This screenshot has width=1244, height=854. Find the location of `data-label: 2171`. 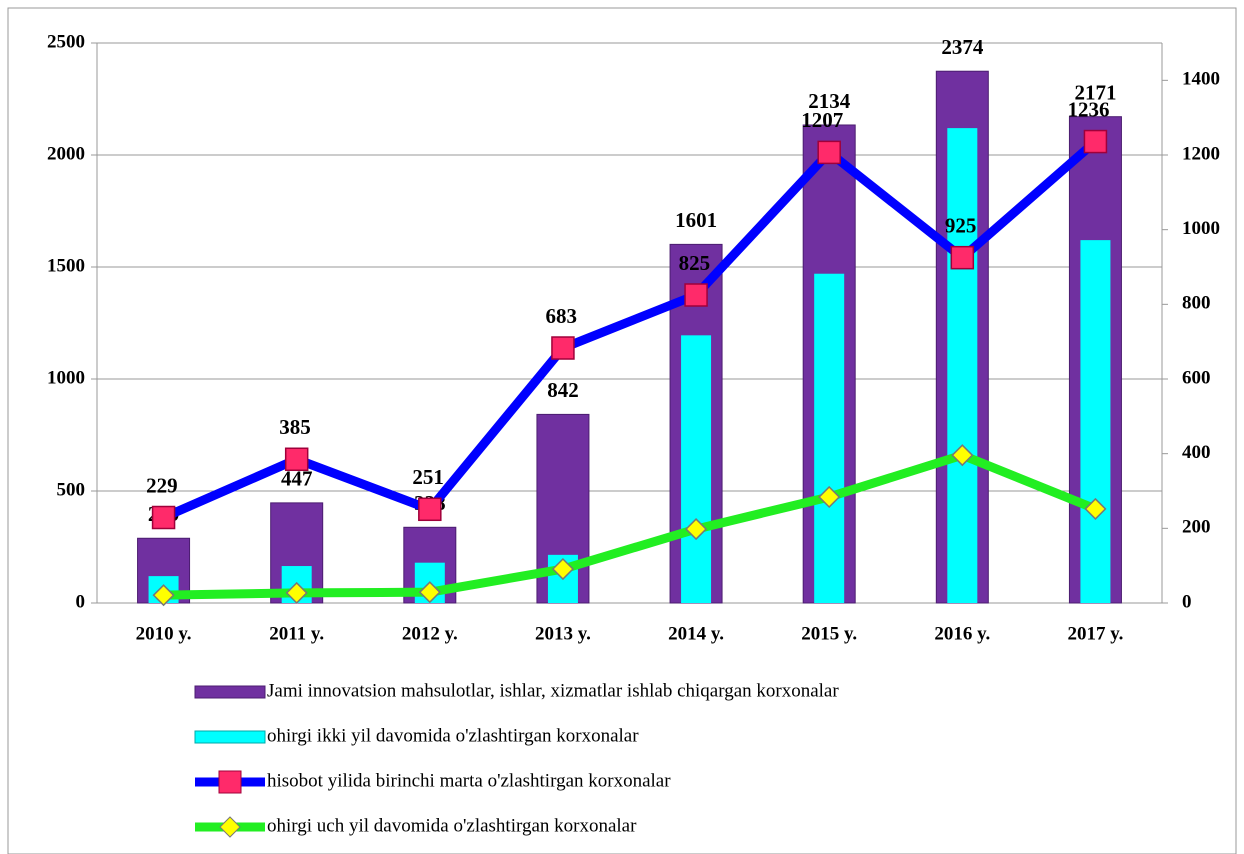

data-label: 2171 is located at coordinates (1095, 93).